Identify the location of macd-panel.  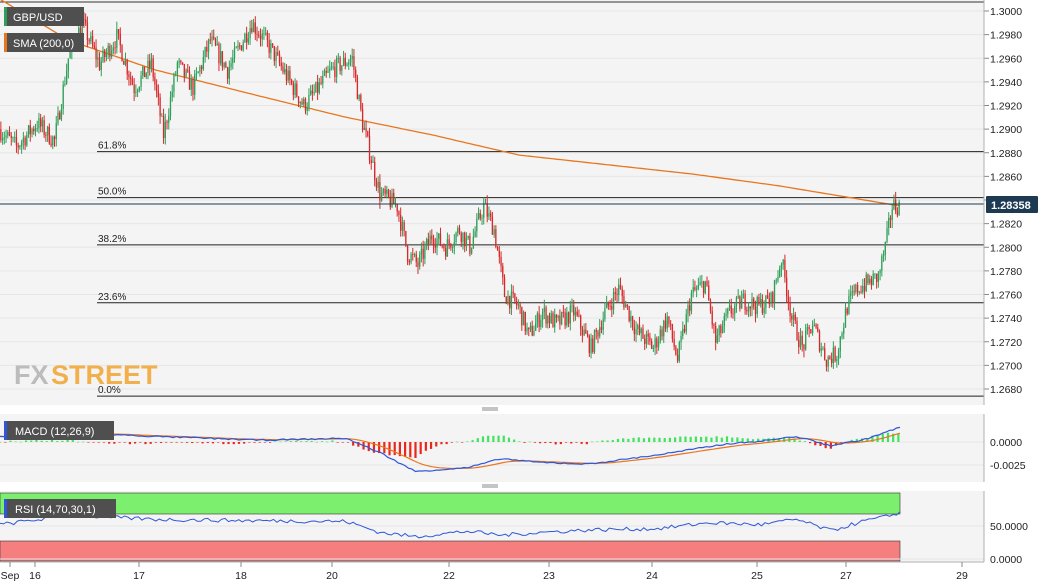
(492, 448).